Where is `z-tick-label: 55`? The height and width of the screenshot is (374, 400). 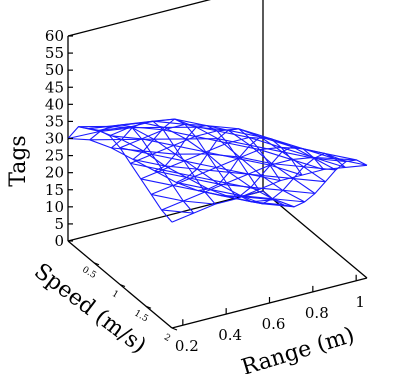 z-tick-label: 55 is located at coordinates (54, 53).